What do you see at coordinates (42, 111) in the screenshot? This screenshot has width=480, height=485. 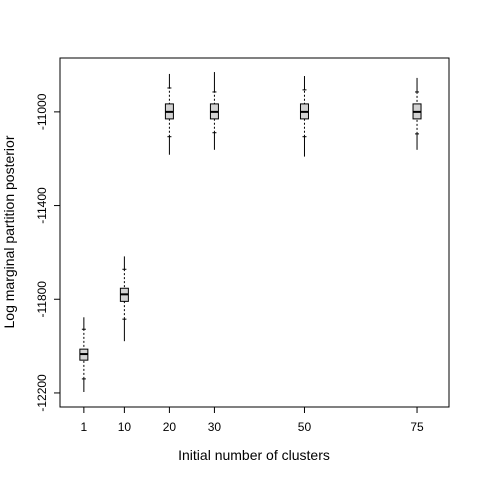 I see `y-tick-label: -11000` at bounding box center [42, 111].